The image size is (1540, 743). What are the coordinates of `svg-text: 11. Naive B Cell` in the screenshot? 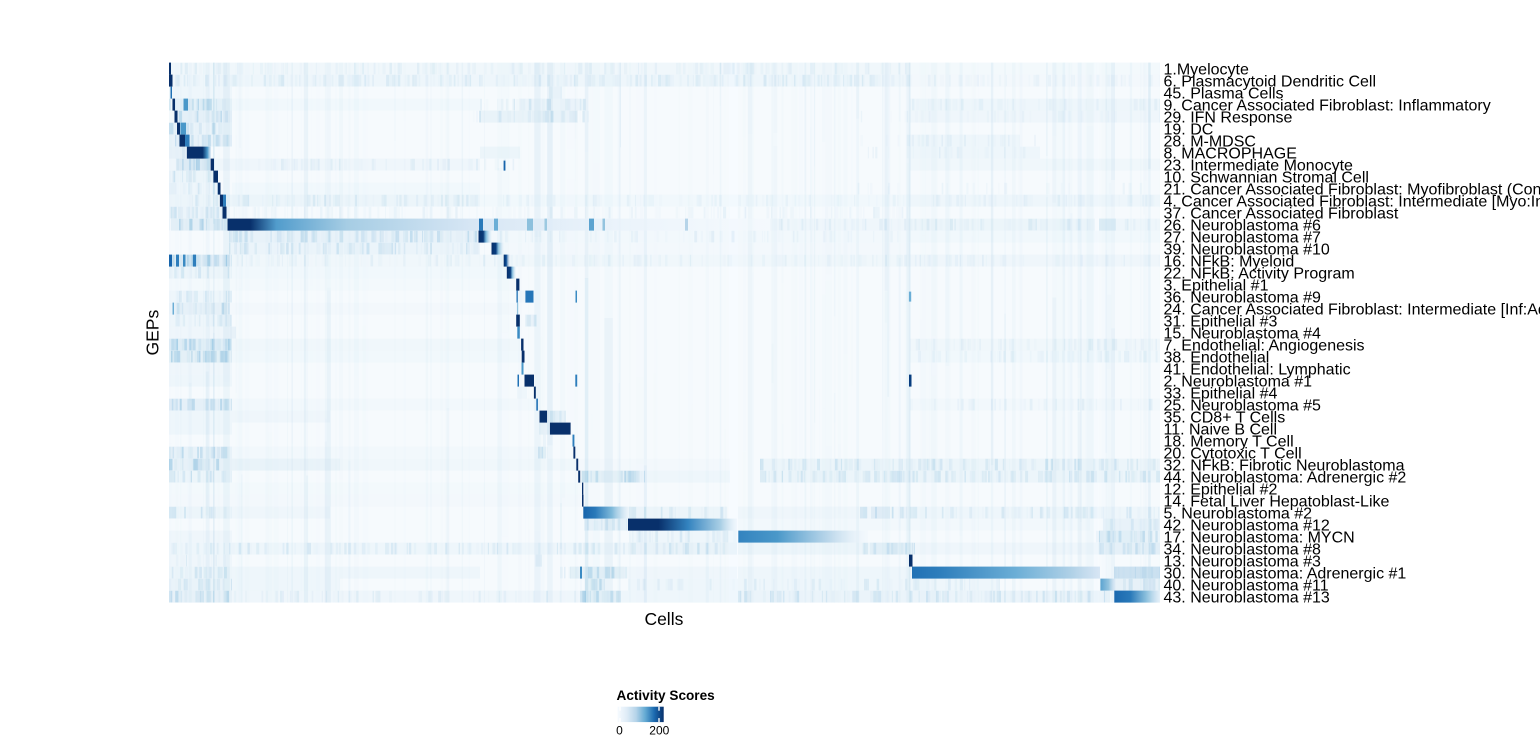 It's located at (1221, 429).